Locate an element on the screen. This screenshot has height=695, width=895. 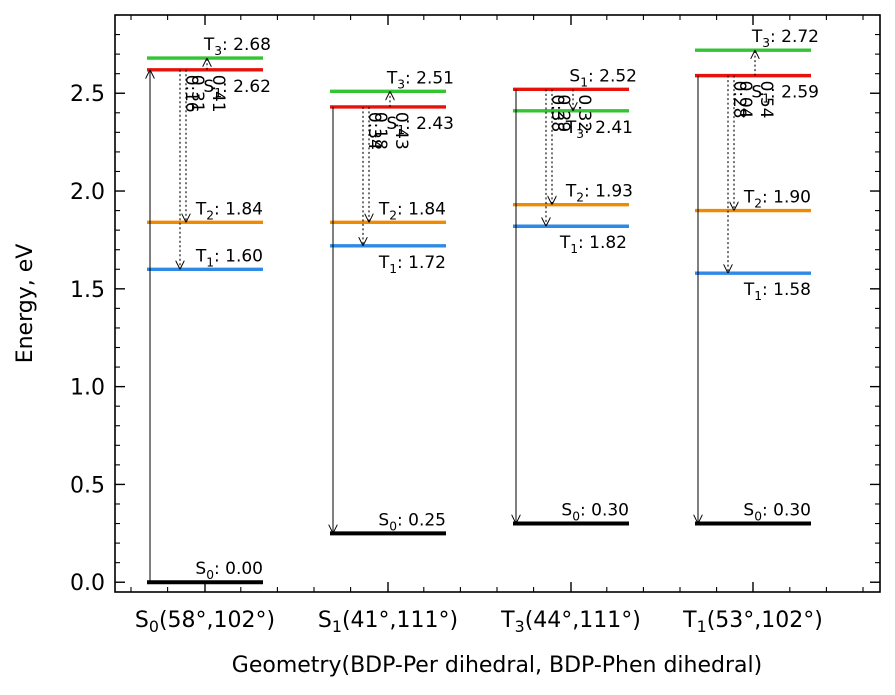
gap-label-t2: 0.18 is located at coordinates (380, 131).